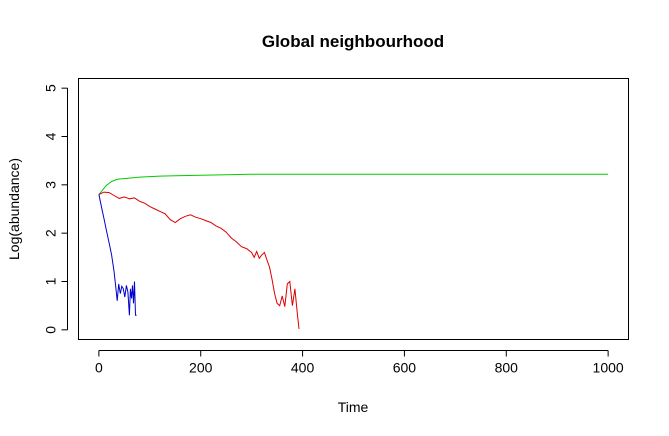 This screenshot has height=436, width=669. Describe the element at coordinates (359, 363) in the screenshot. I see `x-axis: 0 200 400 600 800 1000` at that location.